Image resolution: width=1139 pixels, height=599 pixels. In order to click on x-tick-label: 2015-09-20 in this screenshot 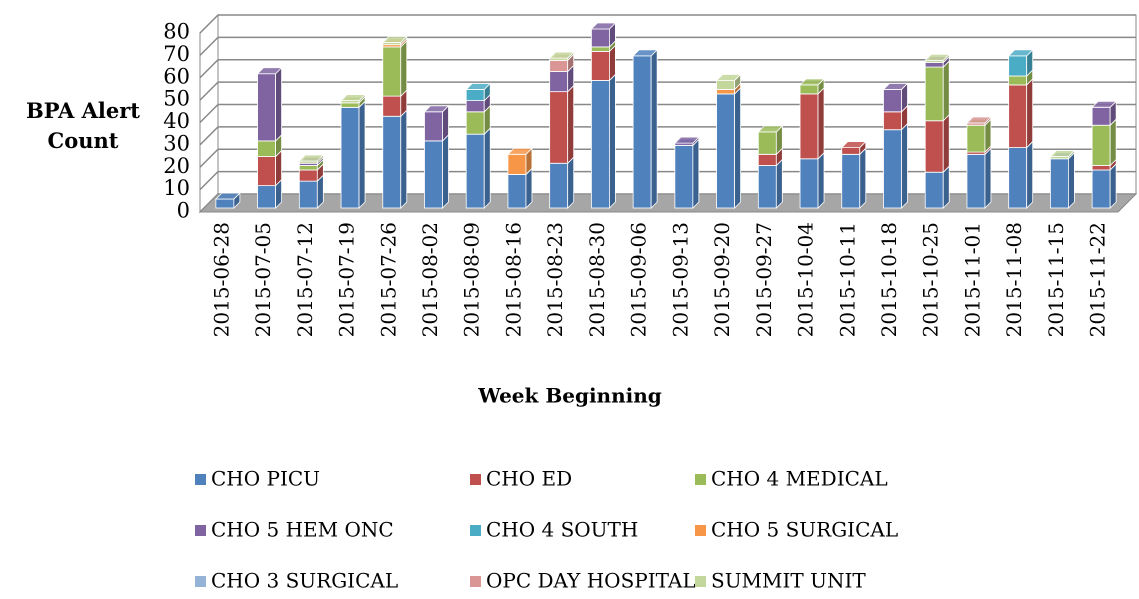, I will do `click(722, 279)`.